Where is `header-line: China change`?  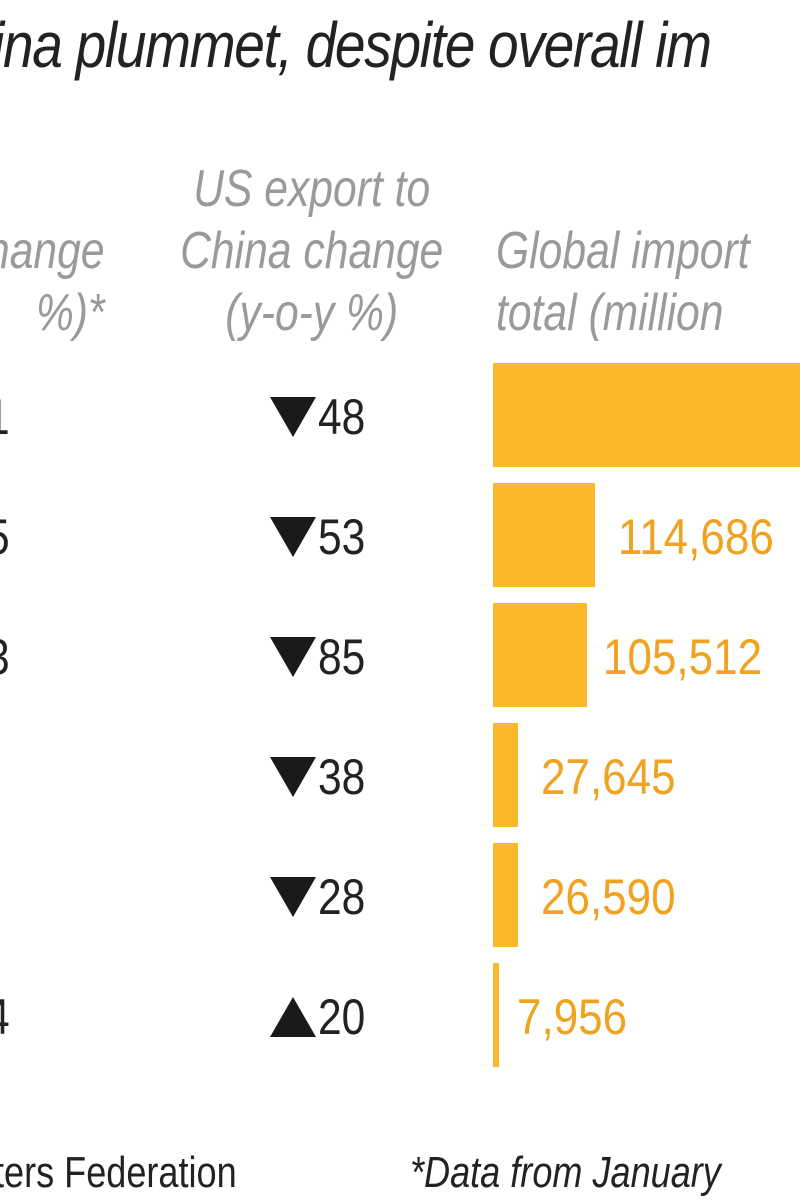 header-line: China change is located at coordinates (312, 251).